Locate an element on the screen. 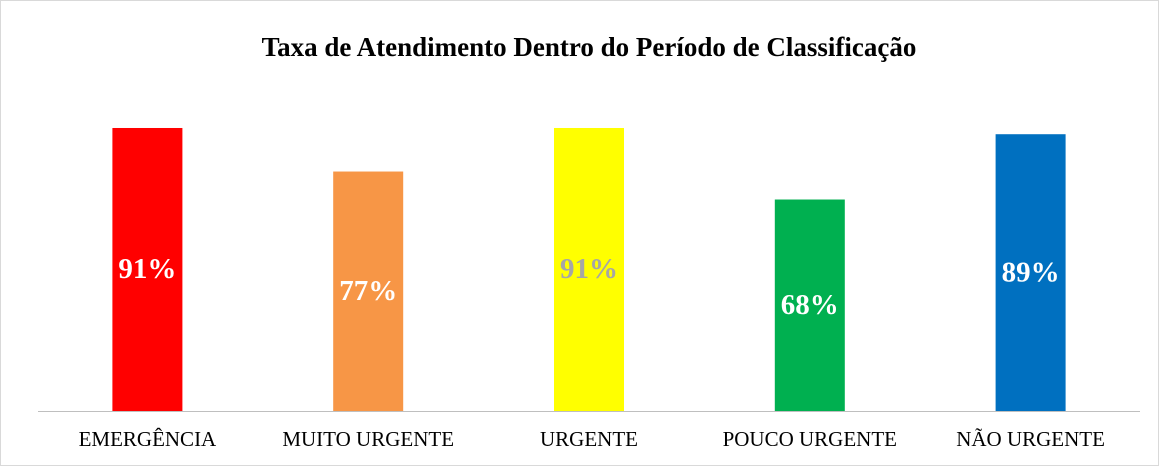  data-label: 77% is located at coordinates (368, 291).